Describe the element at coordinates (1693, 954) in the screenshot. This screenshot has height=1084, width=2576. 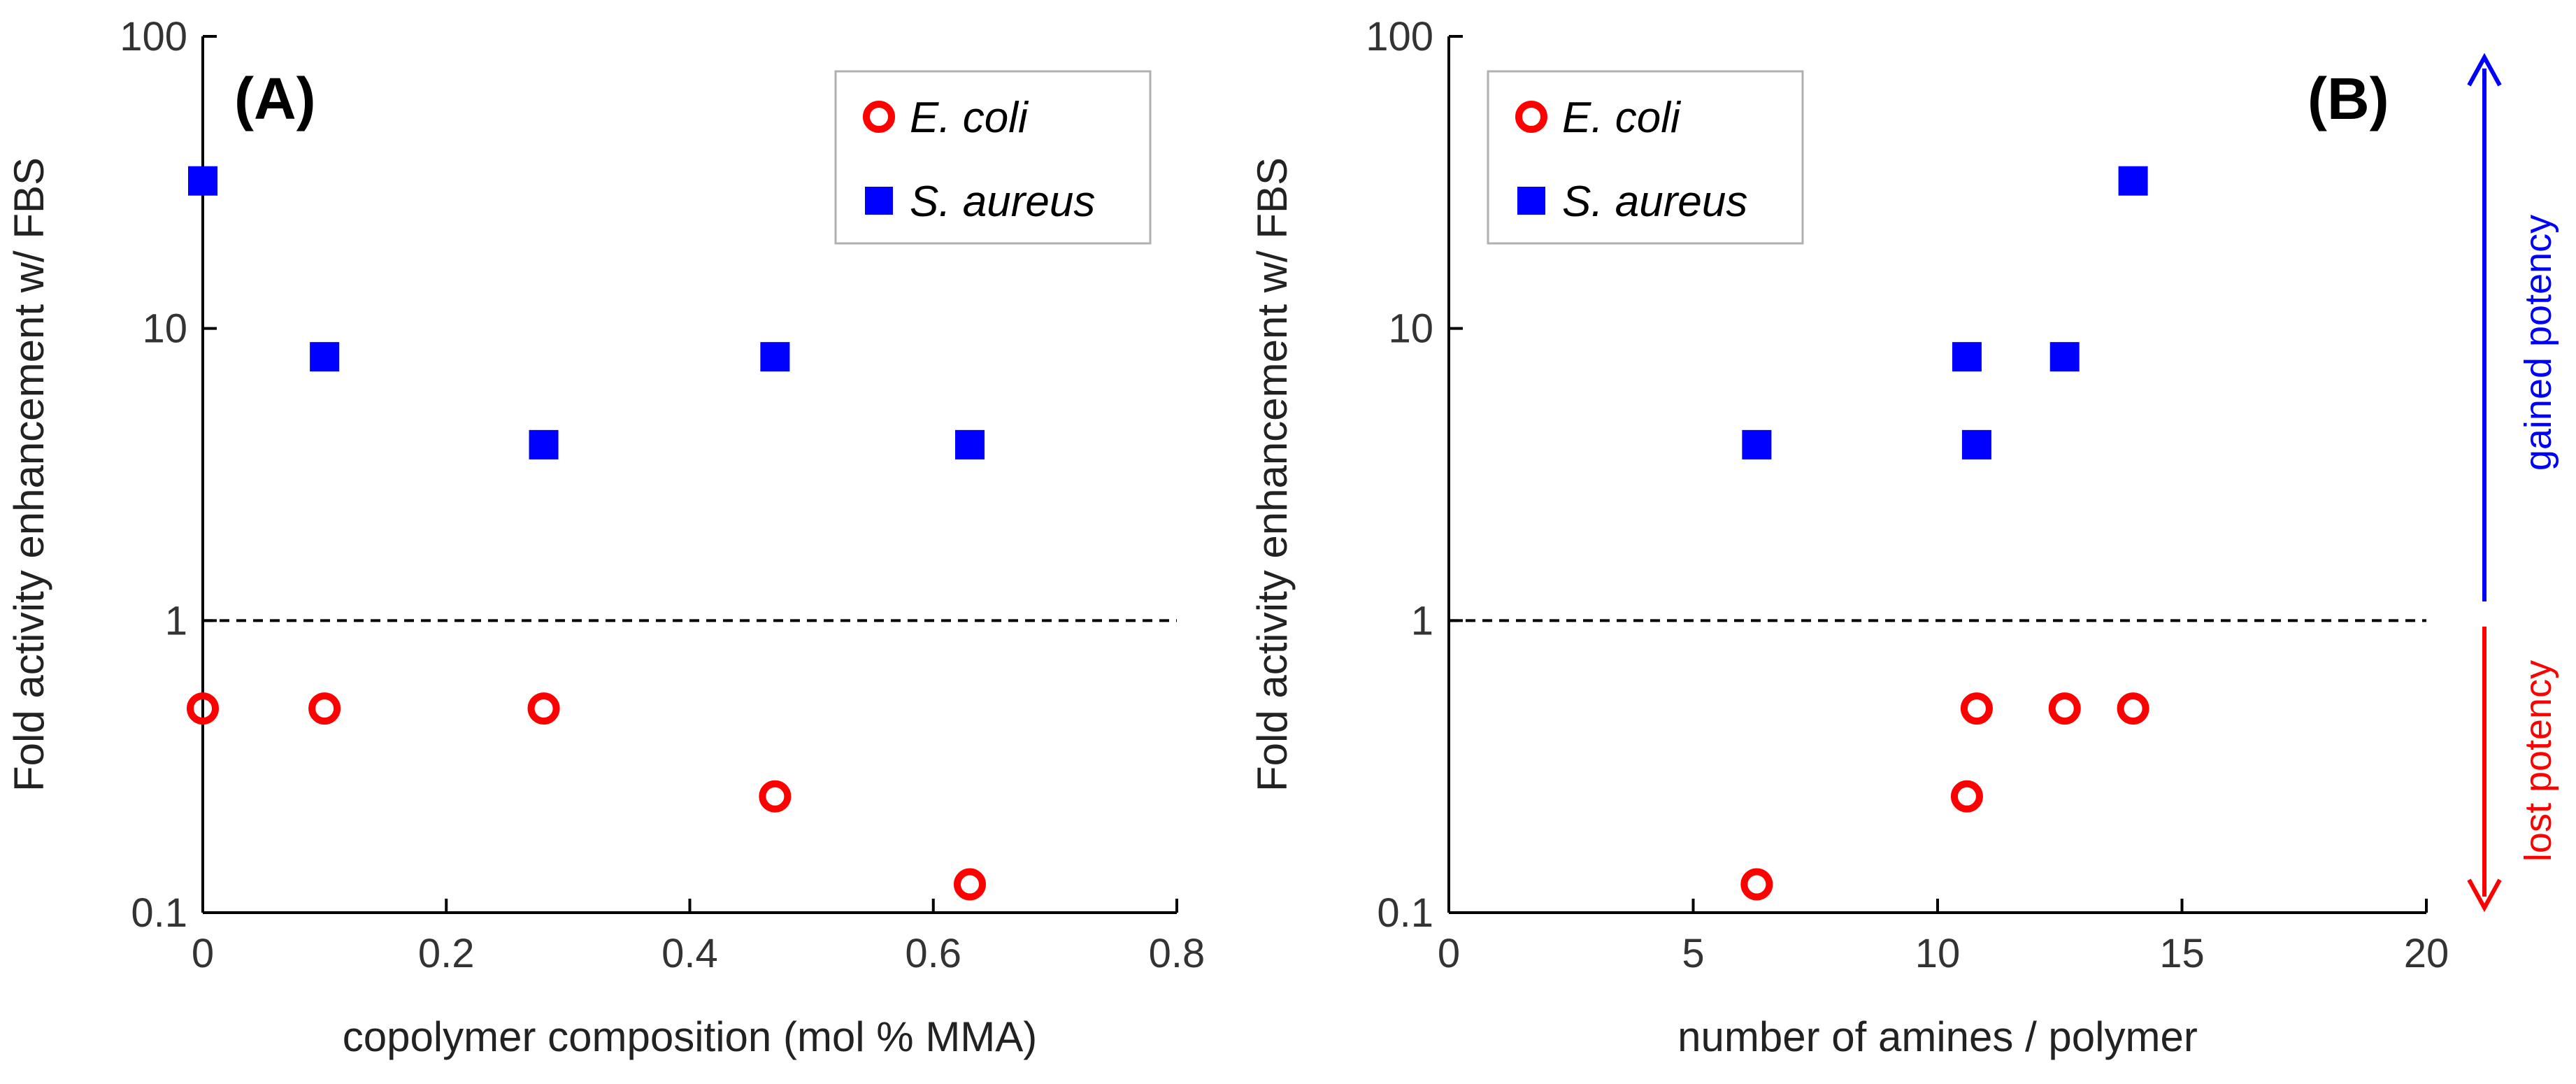
I see `x-tick-label: 5` at that location.